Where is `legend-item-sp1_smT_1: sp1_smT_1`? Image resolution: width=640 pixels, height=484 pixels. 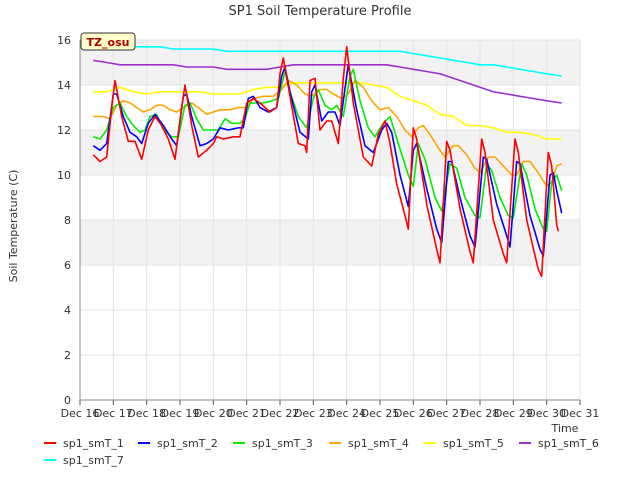
legend-item-sp1_smT_1: sp1_smT_1 is located at coordinates (84, 443).